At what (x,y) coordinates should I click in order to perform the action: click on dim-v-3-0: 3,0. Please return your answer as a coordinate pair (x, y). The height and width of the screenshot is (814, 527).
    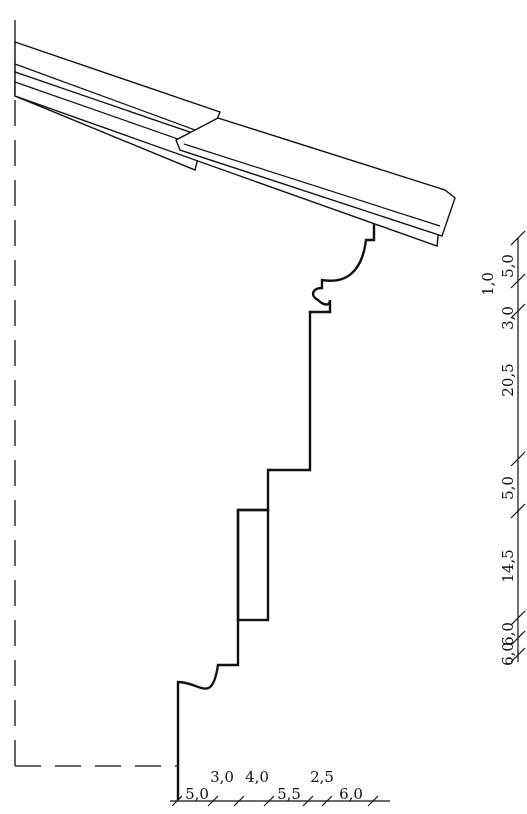
    Looking at the image, I should click on (508, 318).